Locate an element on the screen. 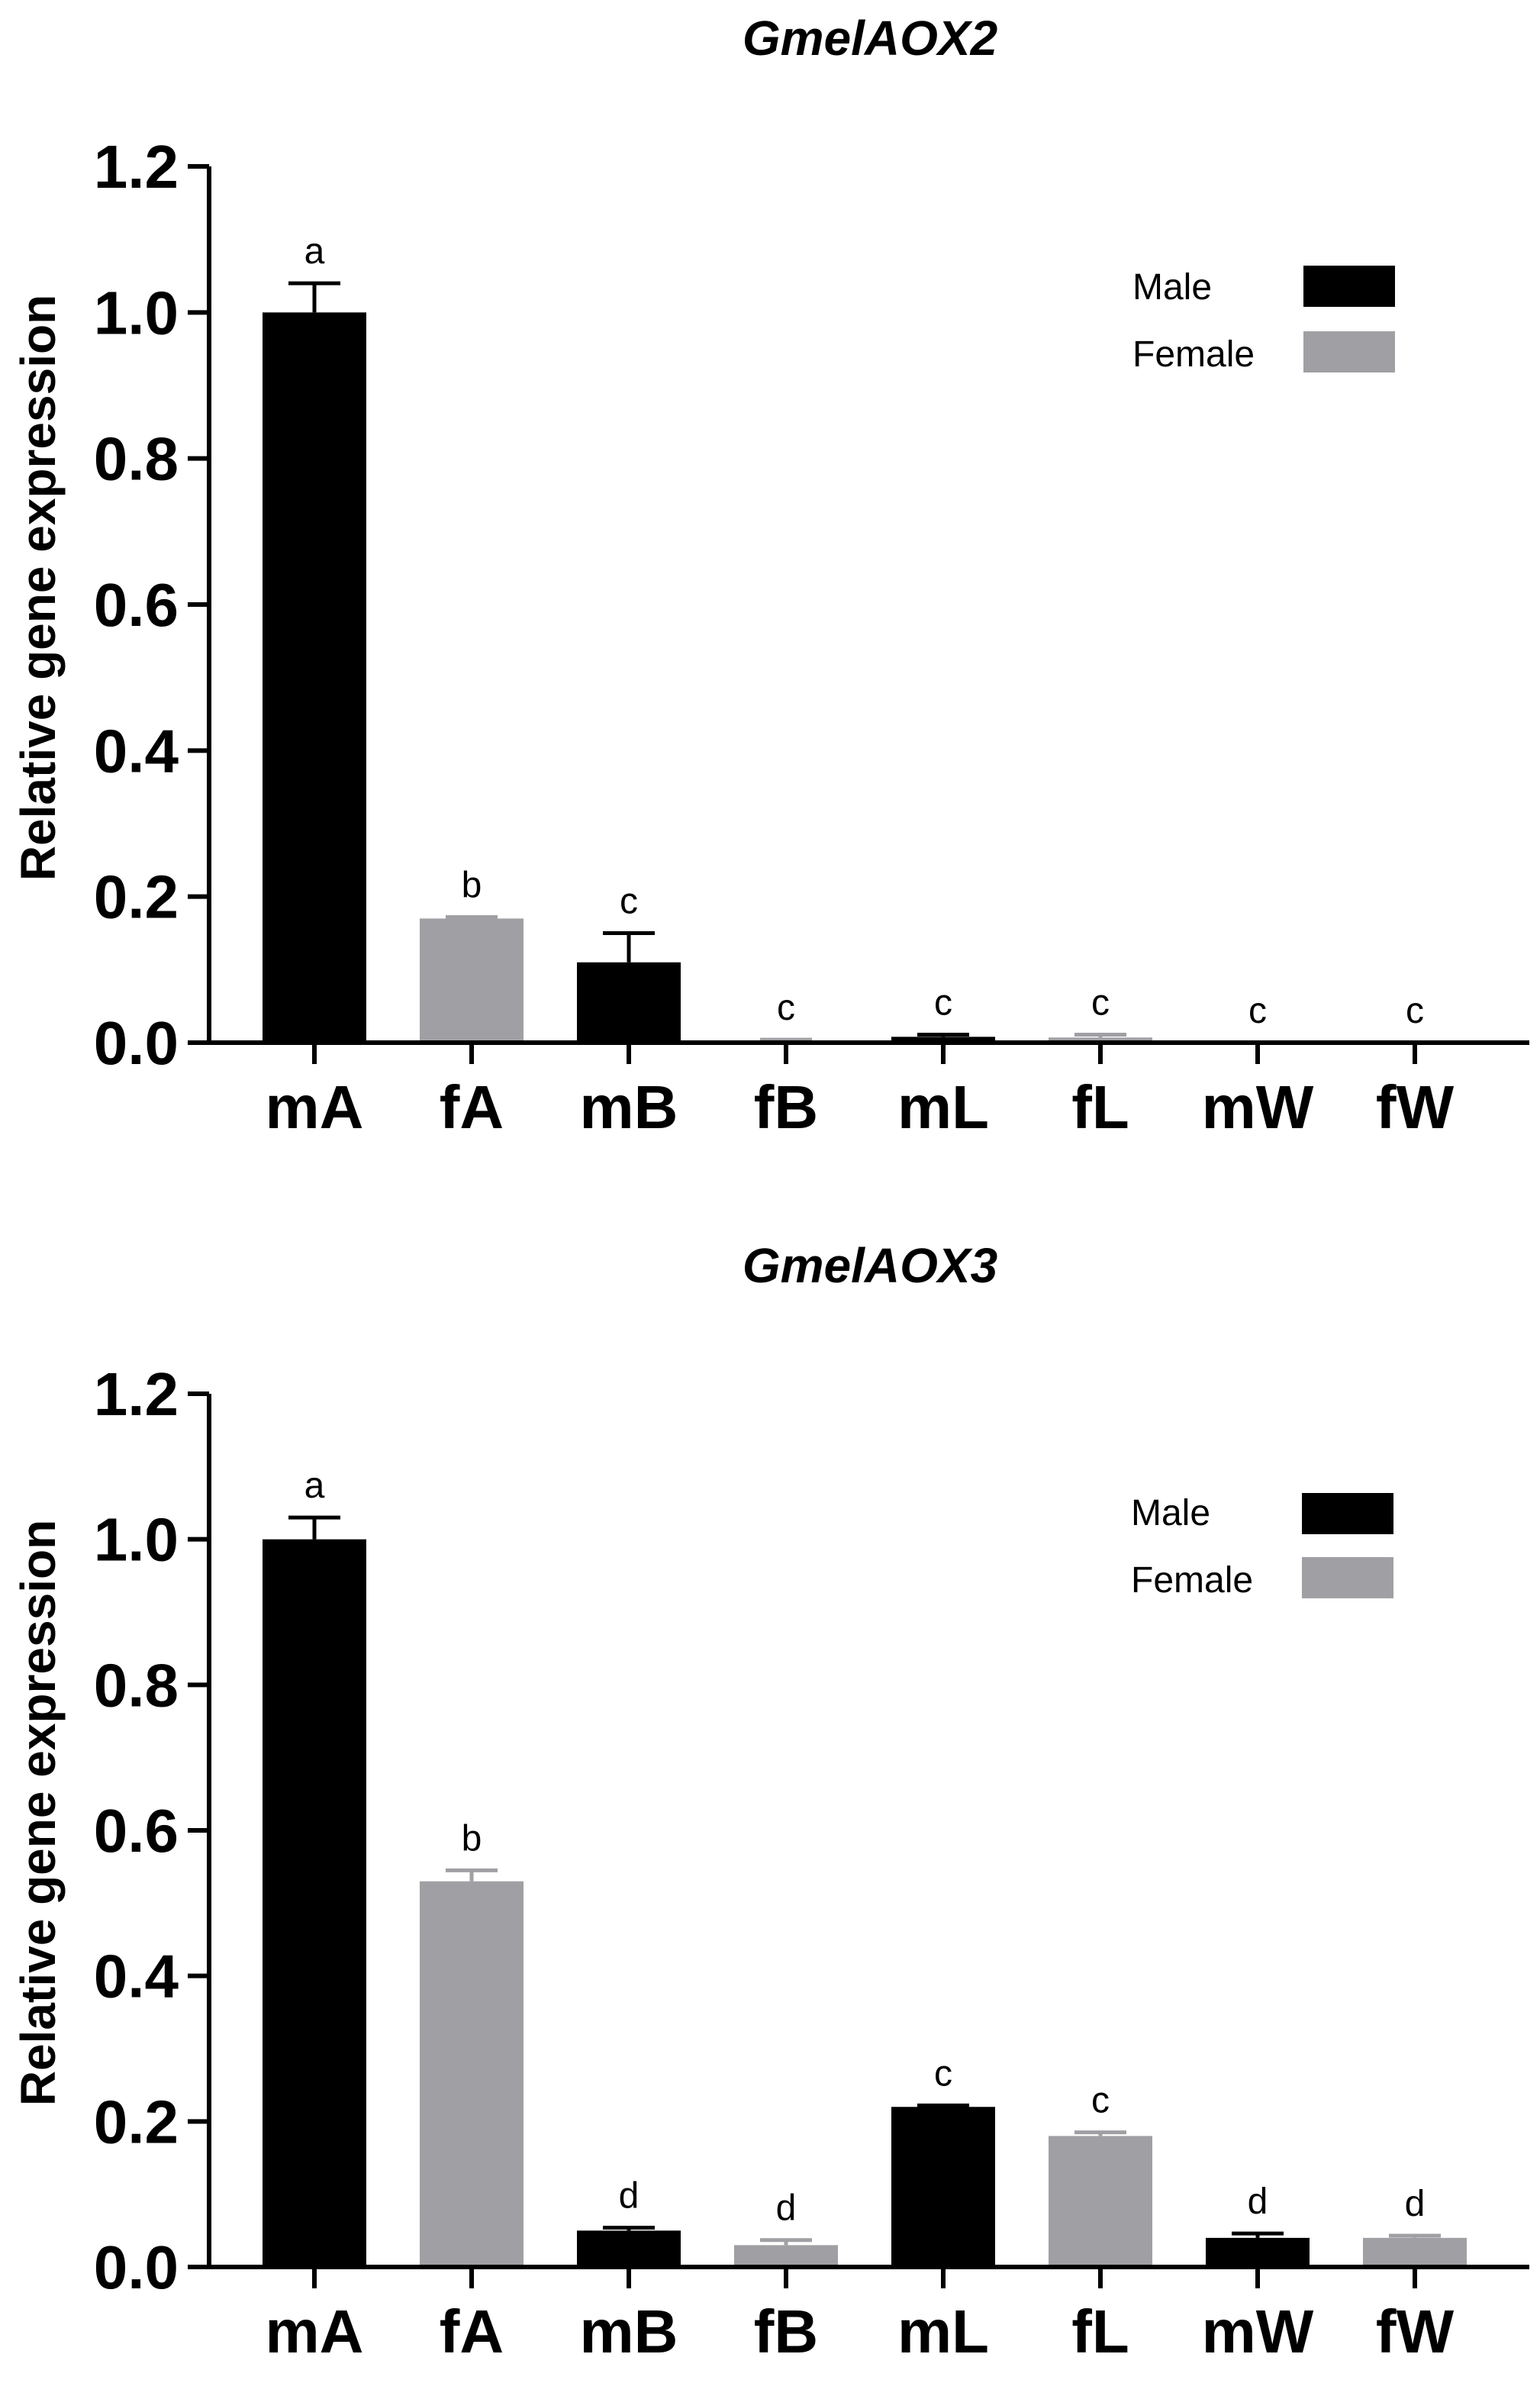  bar-fB is located at coordinates (786, 2256).